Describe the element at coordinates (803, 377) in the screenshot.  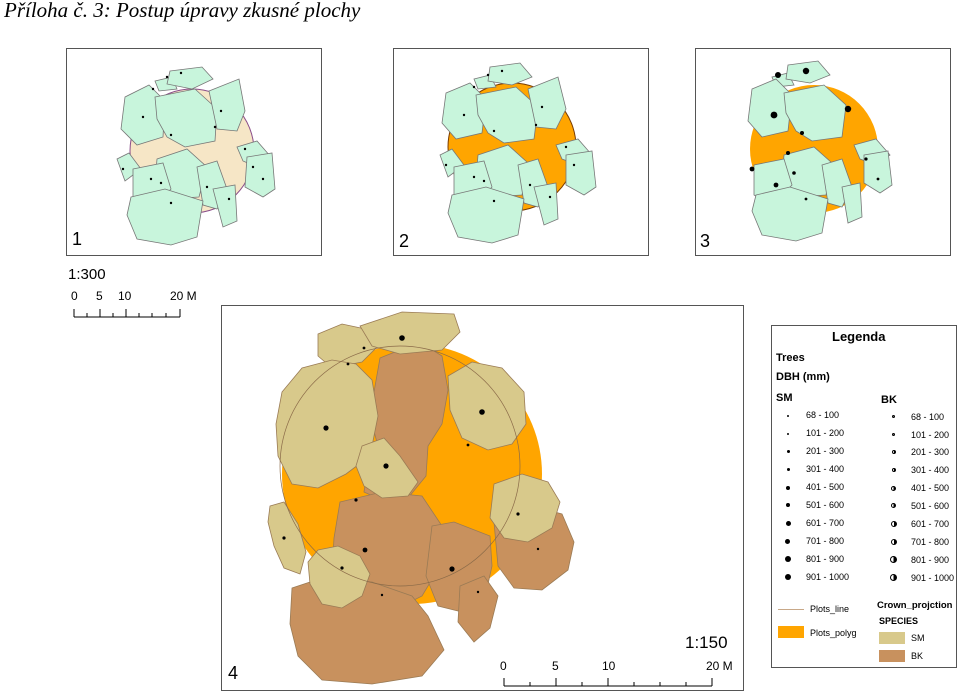
I see `legend-dbh: DBH (mm)` at that location.